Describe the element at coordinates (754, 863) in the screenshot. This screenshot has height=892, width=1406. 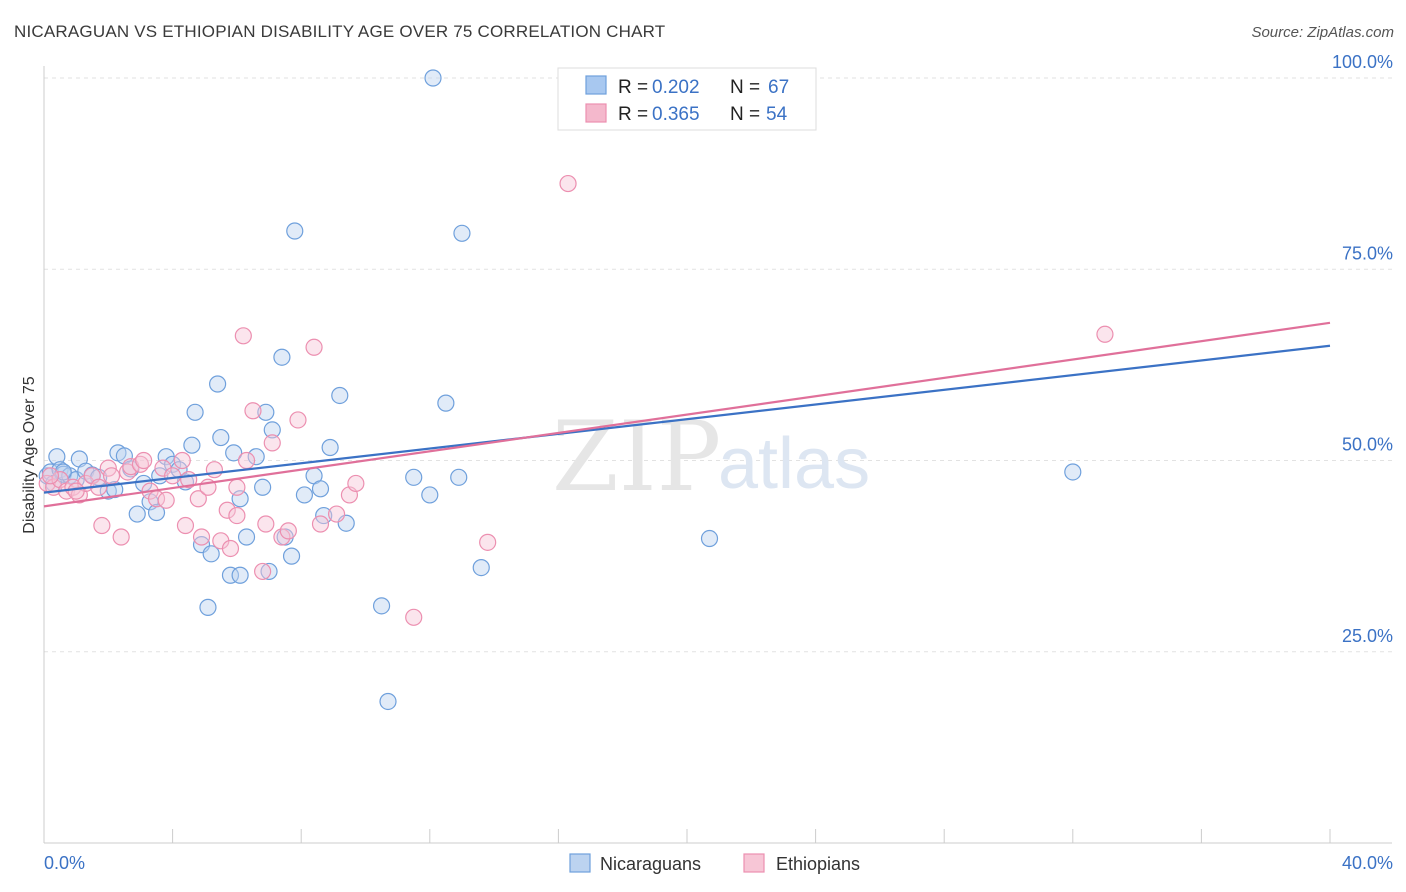
I see `series-legend-swatch-ethiopians` at that location.